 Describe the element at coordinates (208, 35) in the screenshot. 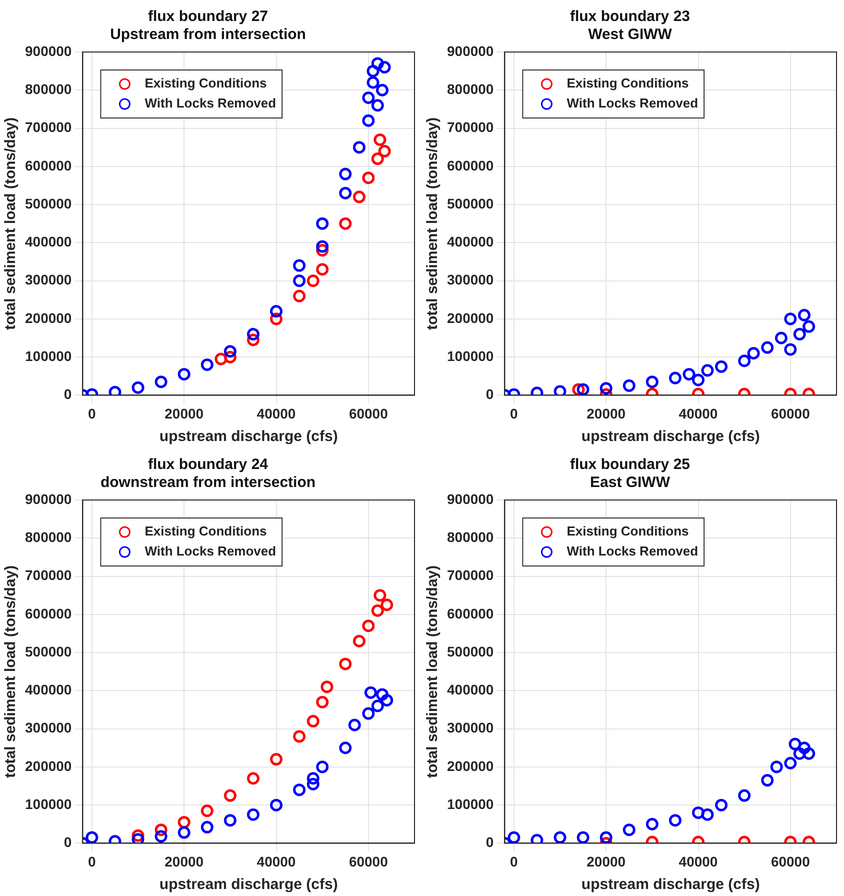

I see `chart-subtitle: Upstream from intersection` at that location.